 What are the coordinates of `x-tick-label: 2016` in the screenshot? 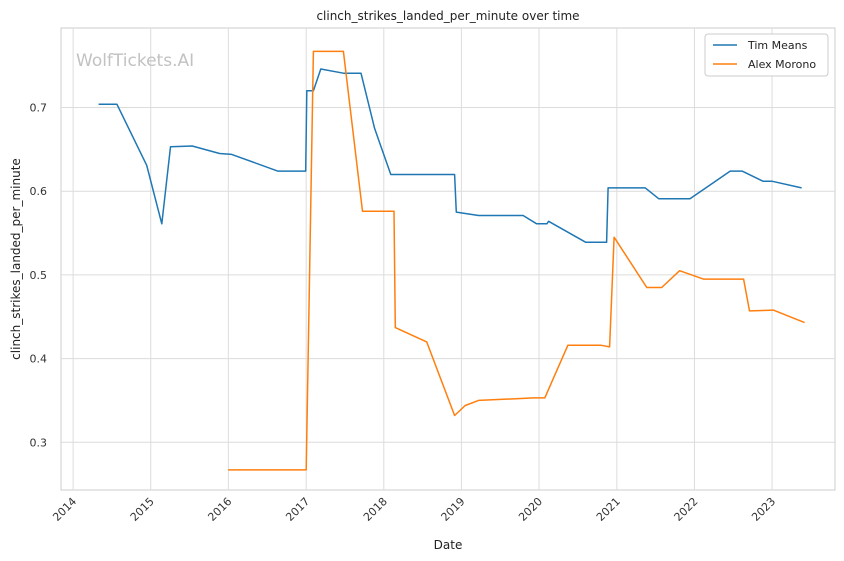 It's located at (219, 509).